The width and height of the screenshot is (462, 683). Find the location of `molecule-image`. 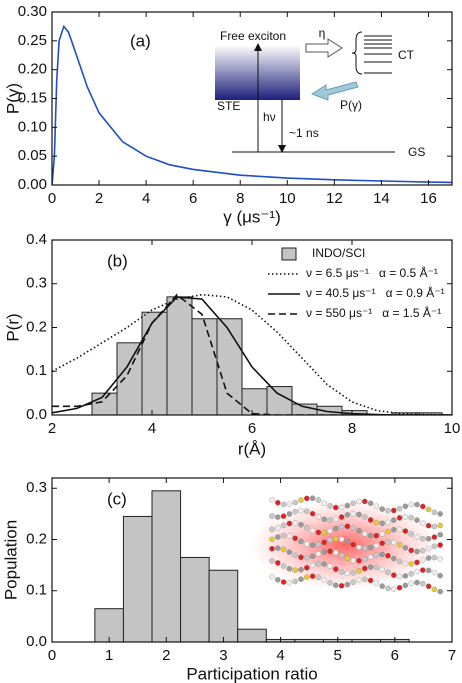

molecule-image is located at coordinates (346, 545).